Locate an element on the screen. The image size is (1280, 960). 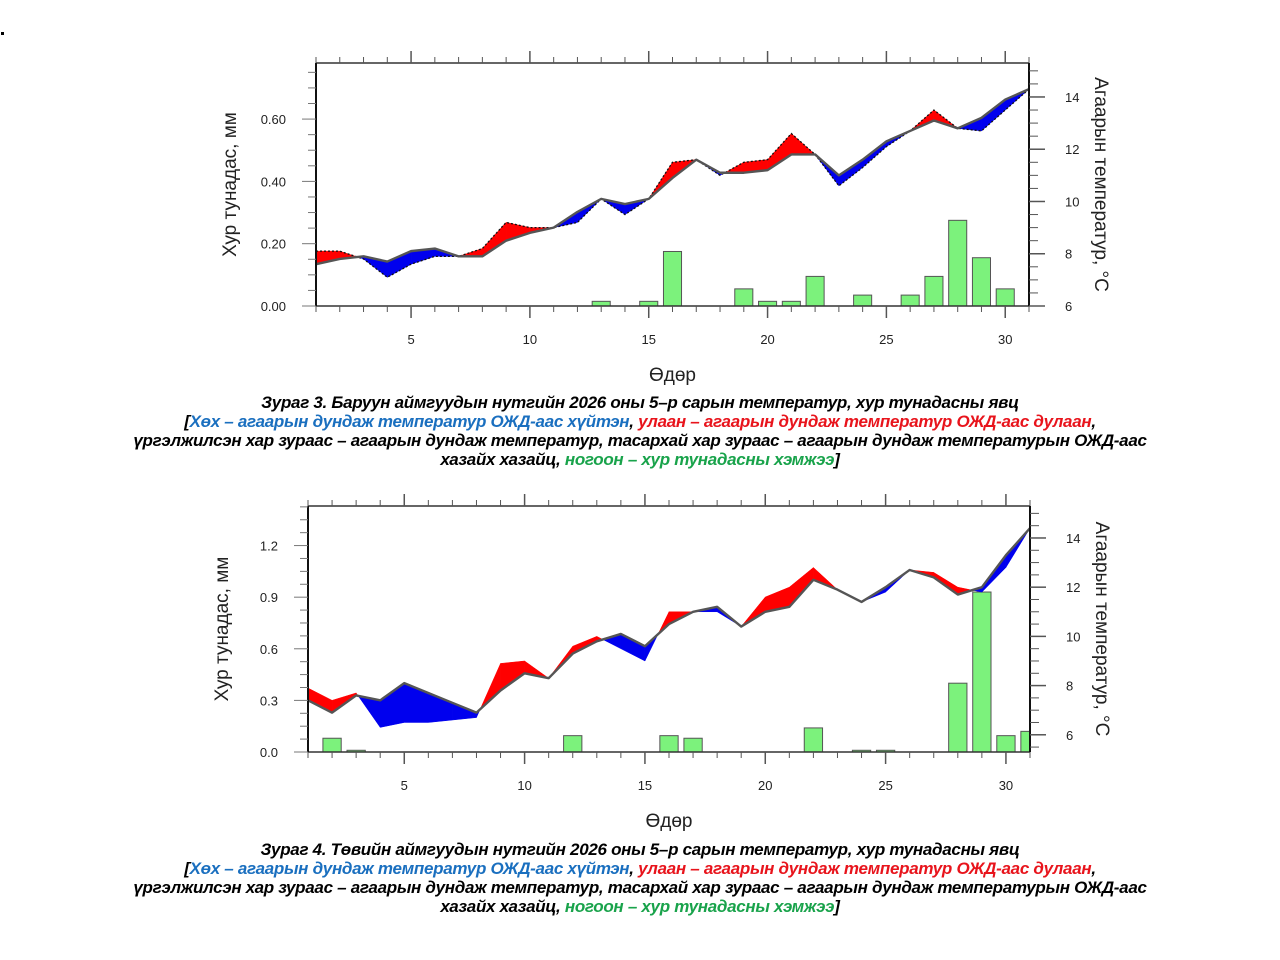
y-left-tick-label: 0.0 is located at coordinates (269, 752).